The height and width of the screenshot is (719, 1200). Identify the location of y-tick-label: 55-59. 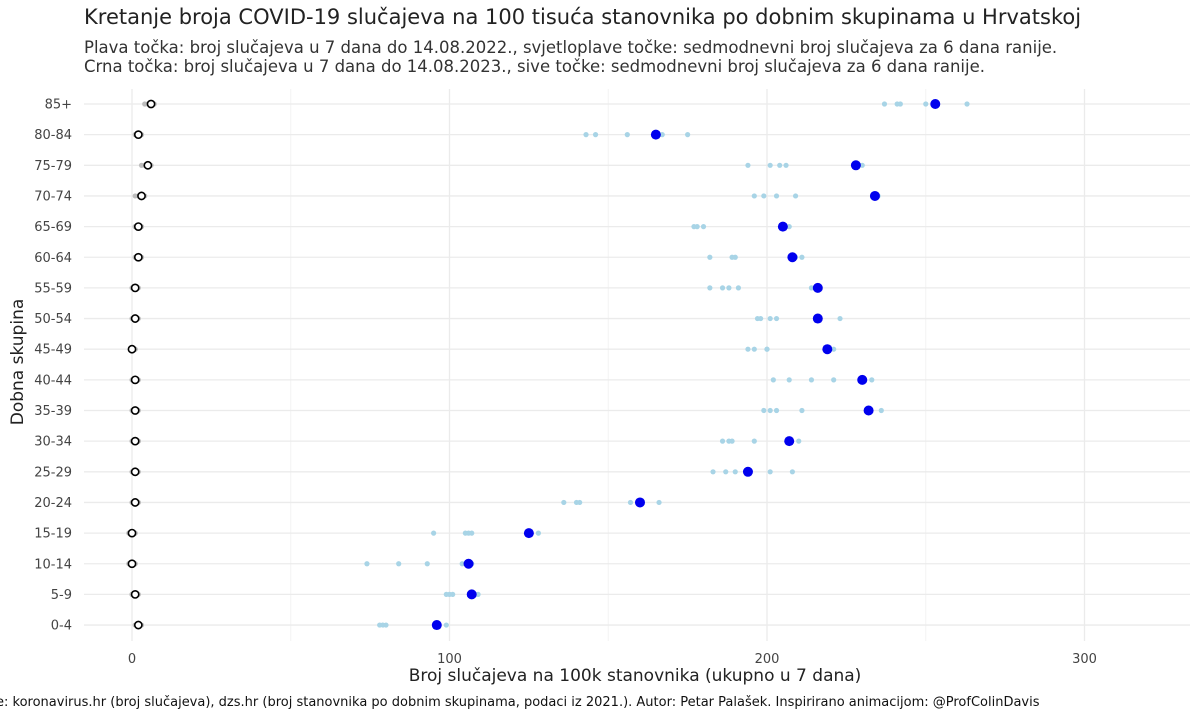
(53, 288).